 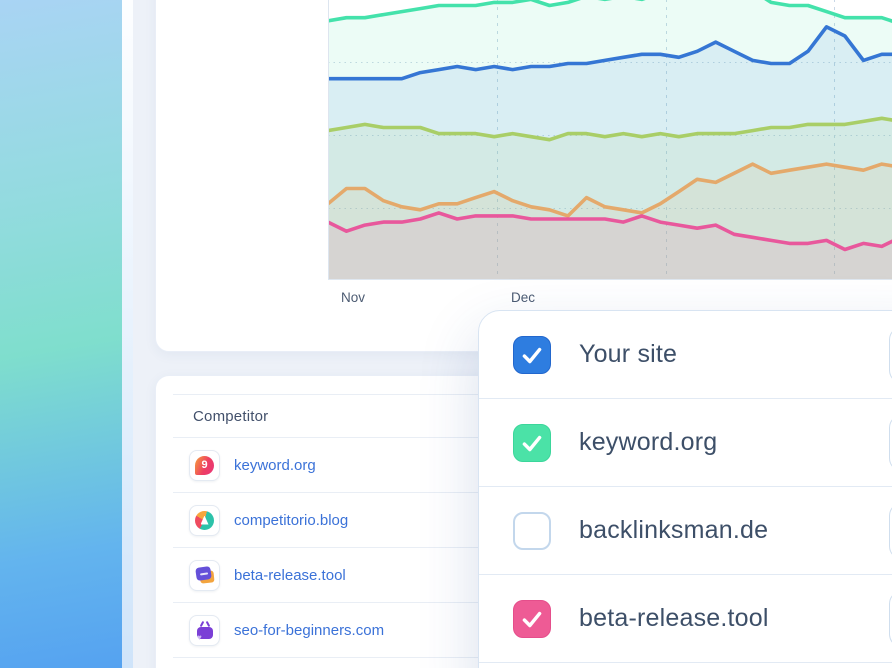 I want to click on site-row-beta-release-tool: beta-release.tool, so click(x=685, y=619).